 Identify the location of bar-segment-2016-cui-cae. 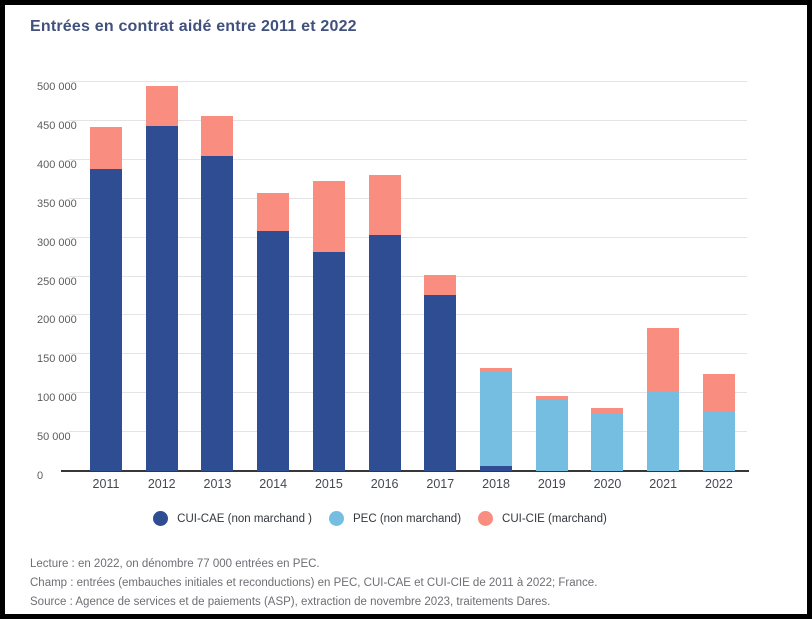
(384, 353).